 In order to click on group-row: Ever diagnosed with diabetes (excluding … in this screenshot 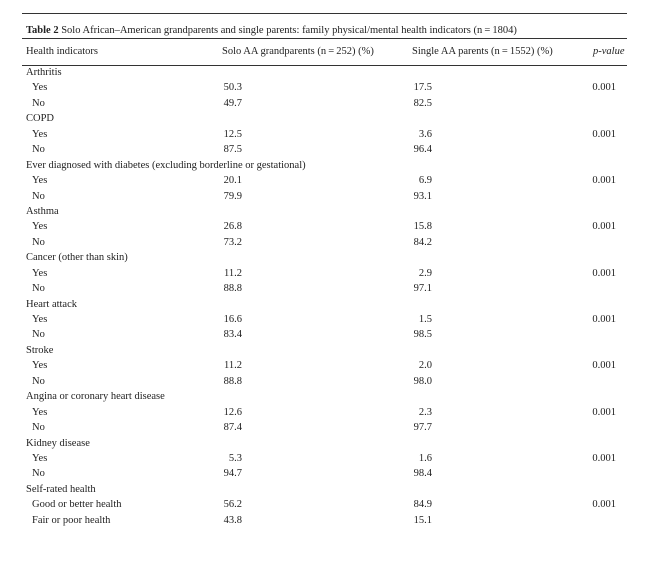, I will do `click(324, 166)`.